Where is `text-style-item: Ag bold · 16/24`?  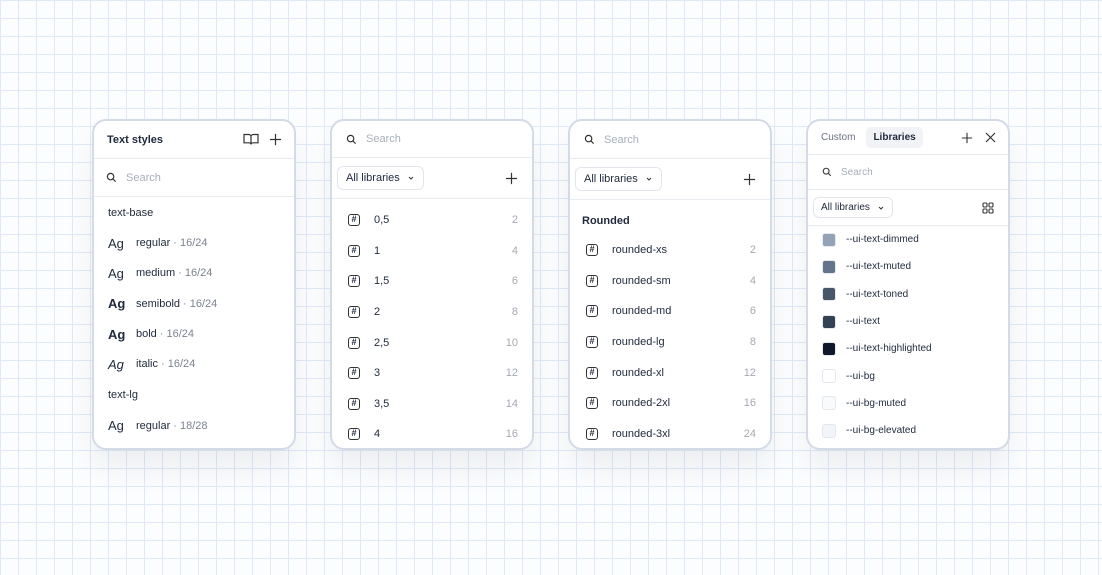
text-style-item: Ag bold · 16/24 is located at coordinates (194, 334).